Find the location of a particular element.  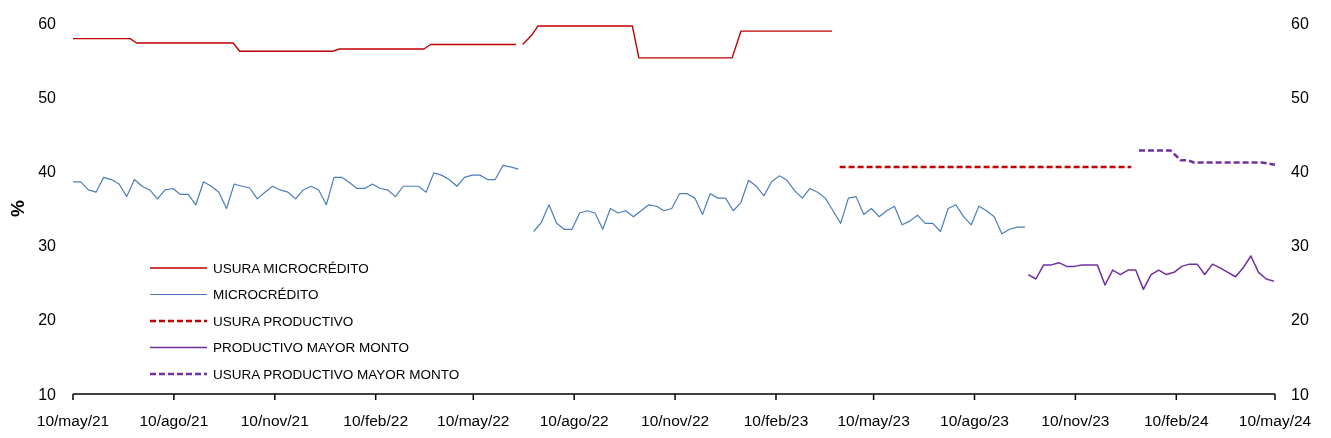

y-tick-label: 30 is located at coordinates (47, 246).